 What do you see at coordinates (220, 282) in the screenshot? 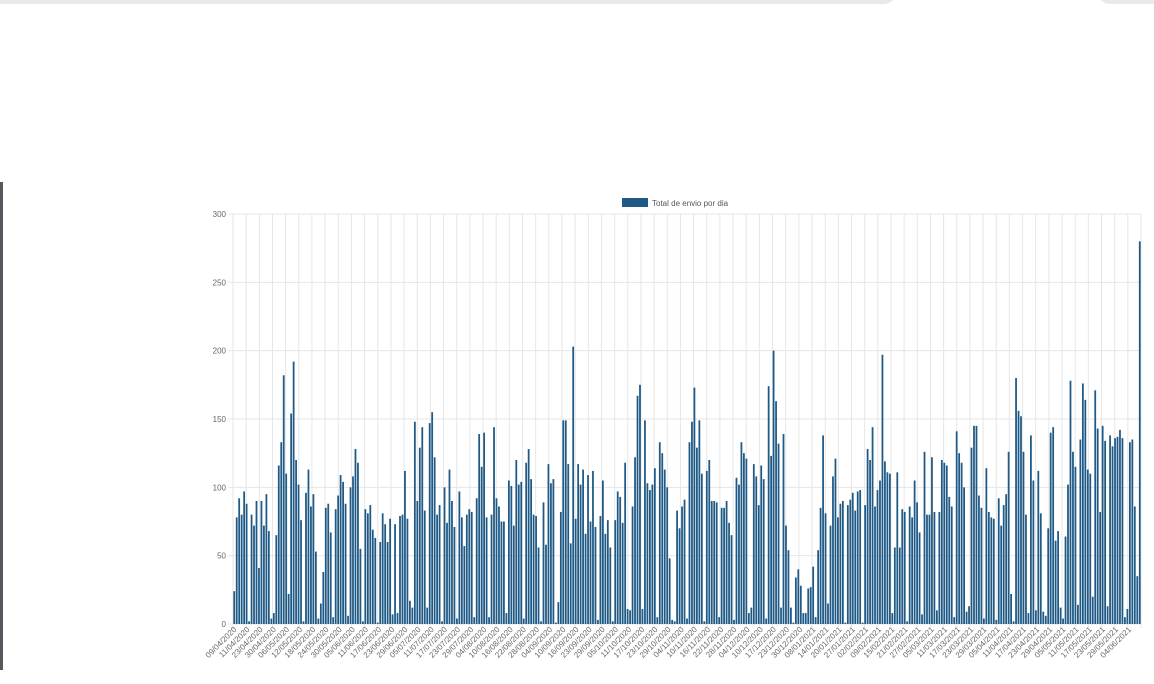
I see `y-tick-label: 250` at bounding box center [220, 282].